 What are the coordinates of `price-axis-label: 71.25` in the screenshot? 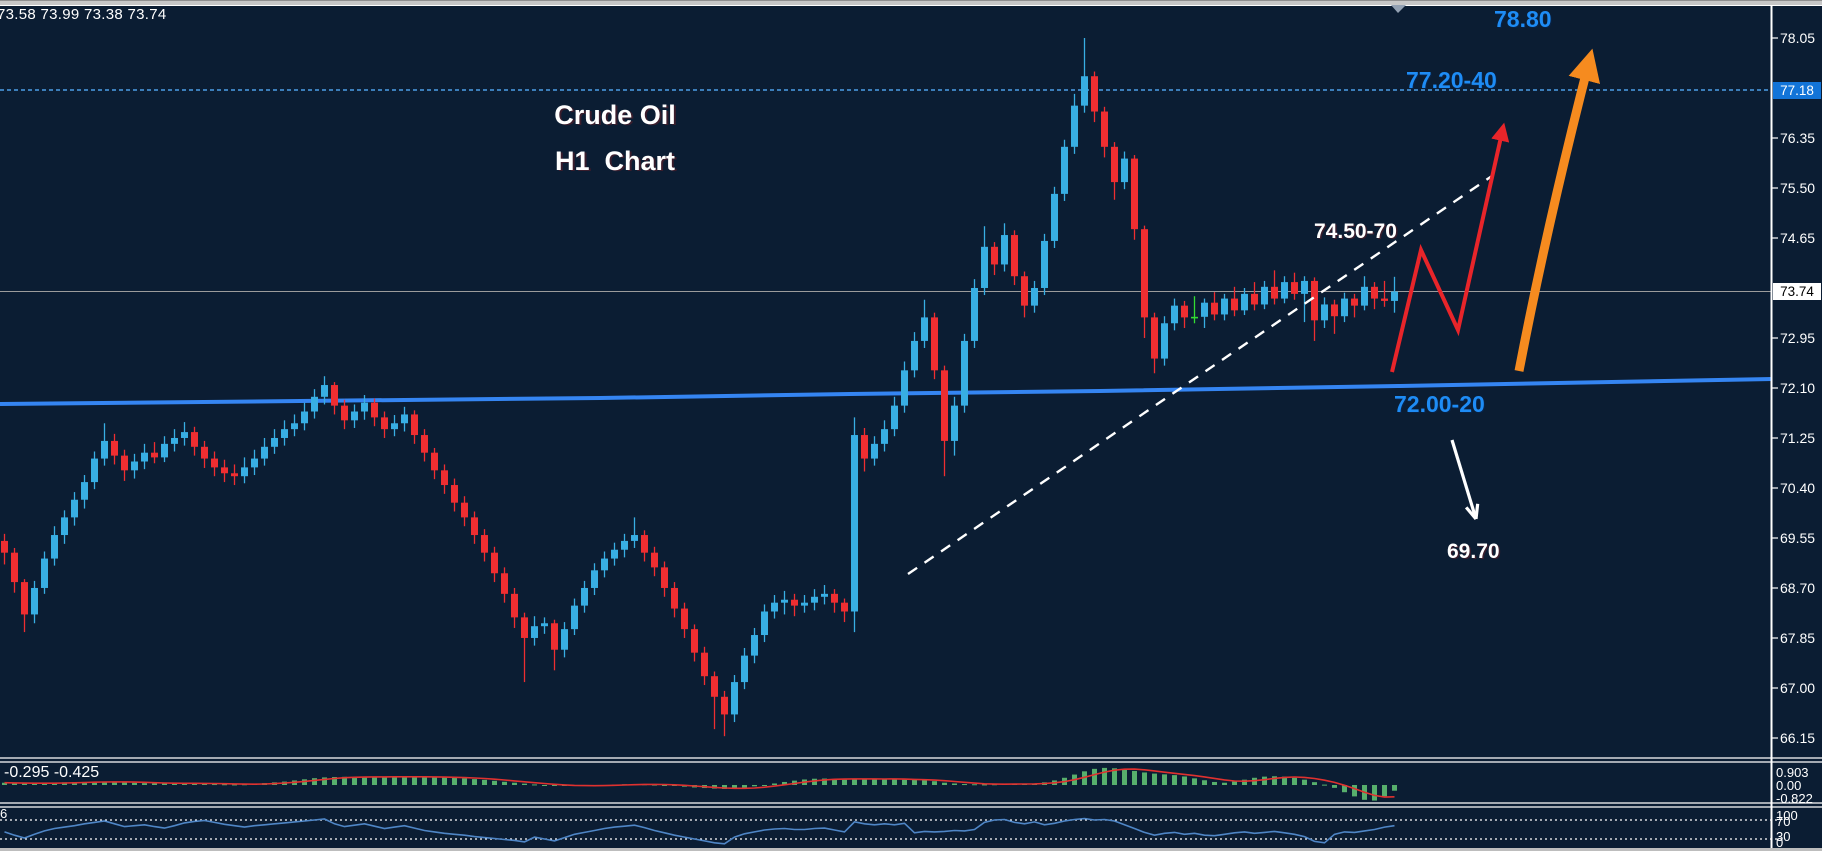 It's located at (1798, 438).